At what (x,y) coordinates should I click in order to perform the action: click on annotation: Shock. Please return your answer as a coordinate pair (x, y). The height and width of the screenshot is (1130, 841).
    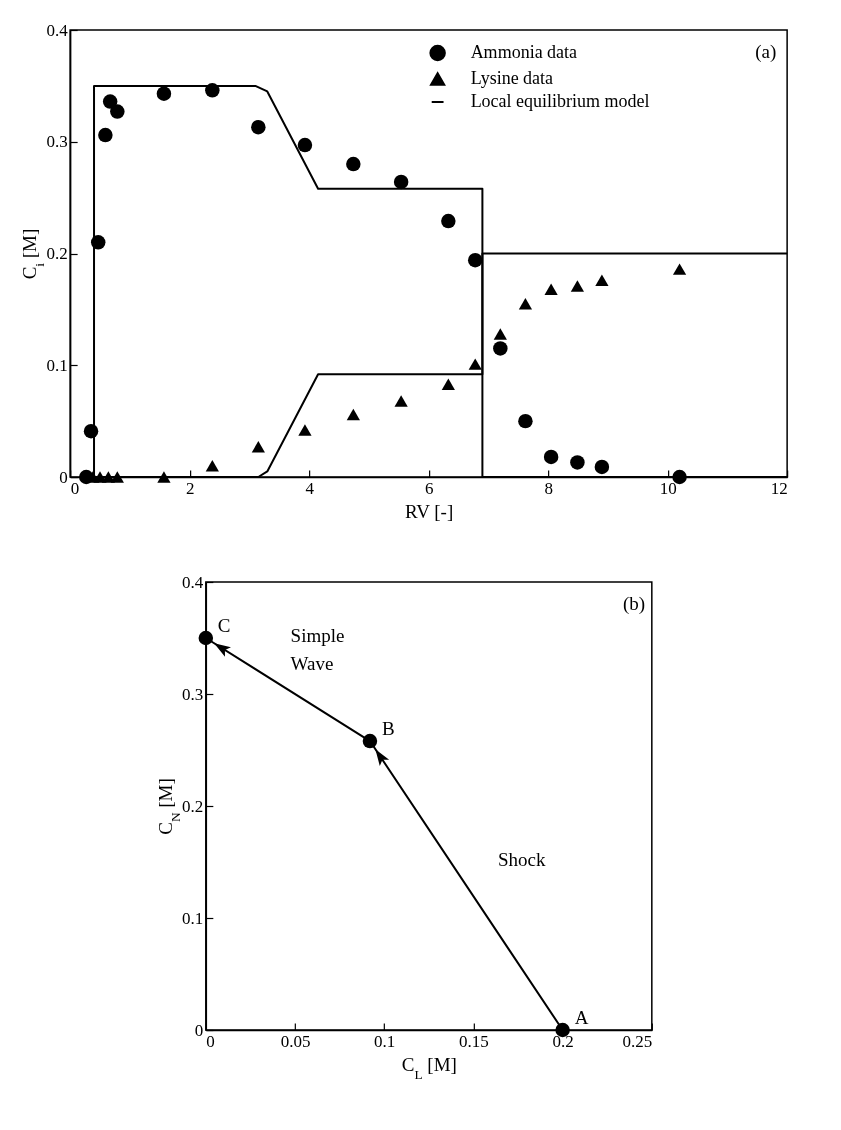
    Looking at the image, I should click on (521, 859).